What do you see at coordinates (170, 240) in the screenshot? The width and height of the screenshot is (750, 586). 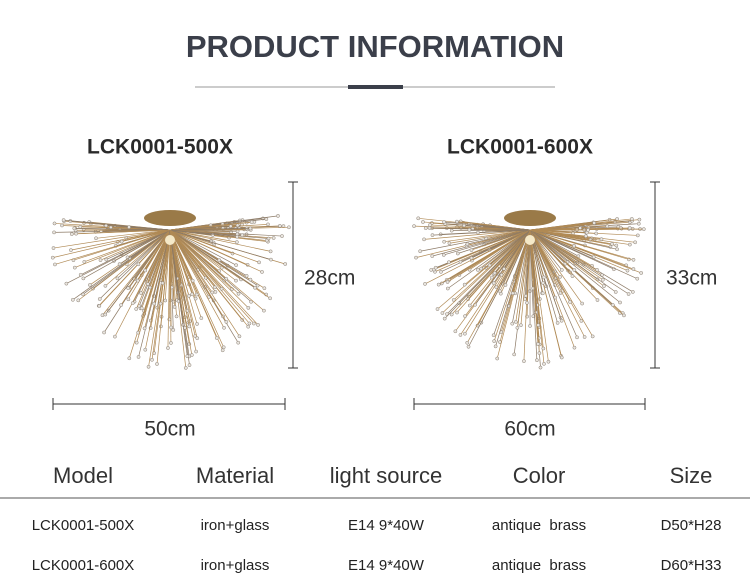 I see `bulb` at bounding box center [170, 240].